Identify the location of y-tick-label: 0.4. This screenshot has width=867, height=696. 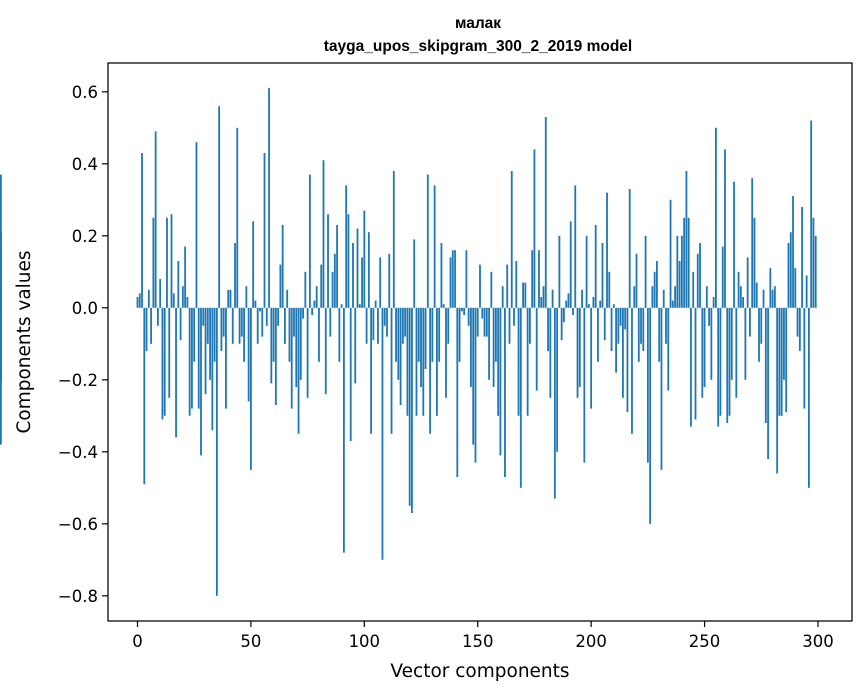
(85, 164).